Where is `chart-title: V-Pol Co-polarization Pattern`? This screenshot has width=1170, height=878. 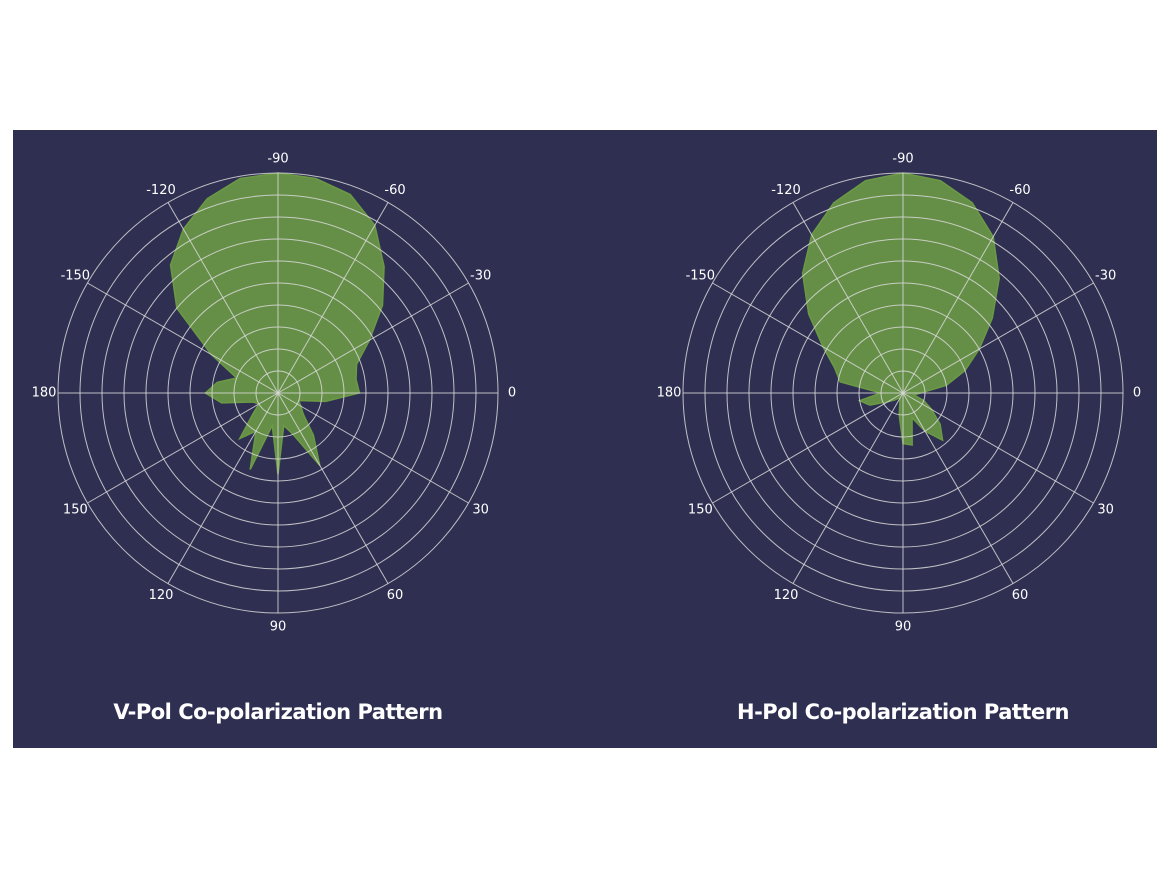 chart-title: V-Pol Co-polarization Pattern is located at coordinates (277, 712).